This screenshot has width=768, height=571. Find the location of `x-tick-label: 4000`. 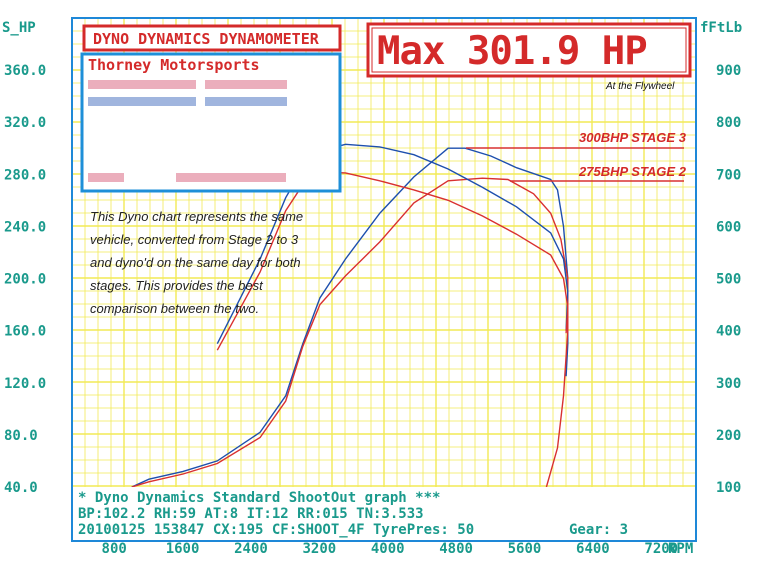

x-tick-label: 4000 is located at coordinates (388, 549).